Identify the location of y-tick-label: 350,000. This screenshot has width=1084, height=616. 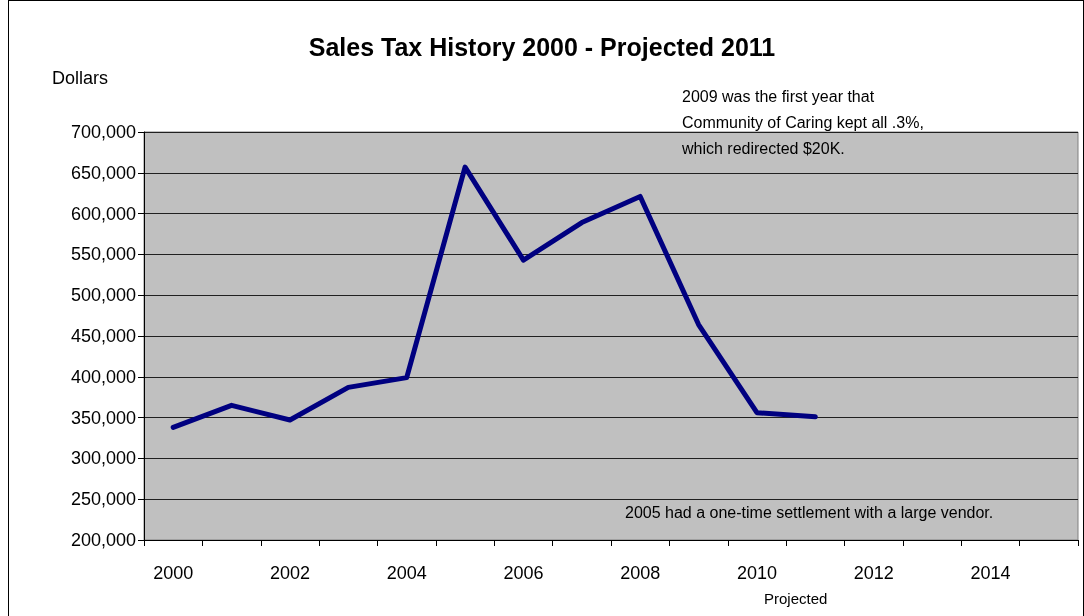
(103, 417).